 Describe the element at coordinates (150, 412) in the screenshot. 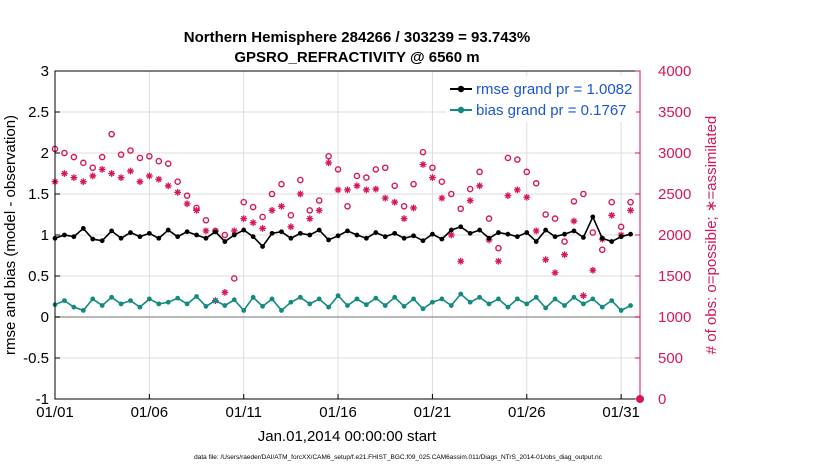

I see `x-tick-label: 01/06` at that location.